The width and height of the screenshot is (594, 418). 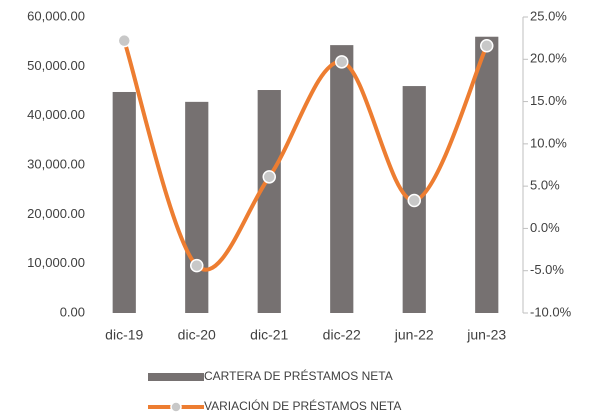 I want to click on y2-tick-label: 25.0%, so click(x=548, y=15).